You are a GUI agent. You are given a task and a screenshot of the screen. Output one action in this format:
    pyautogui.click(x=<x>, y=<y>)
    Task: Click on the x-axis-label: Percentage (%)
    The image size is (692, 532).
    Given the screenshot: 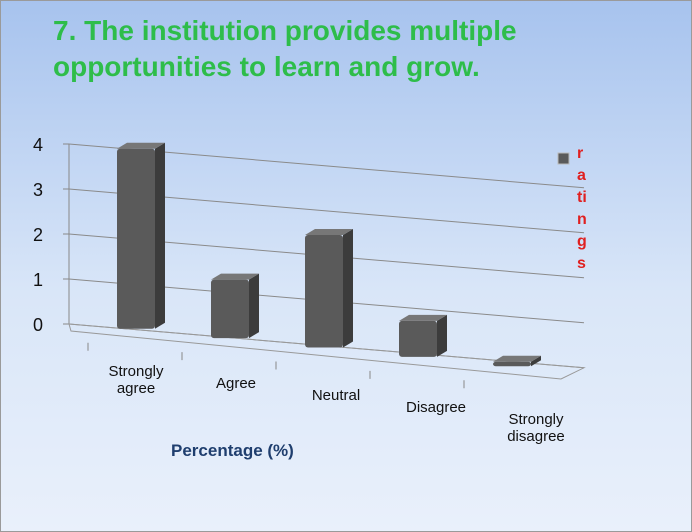 What is the action you would take?
    pyautogui.click(x=232, y=450)
    